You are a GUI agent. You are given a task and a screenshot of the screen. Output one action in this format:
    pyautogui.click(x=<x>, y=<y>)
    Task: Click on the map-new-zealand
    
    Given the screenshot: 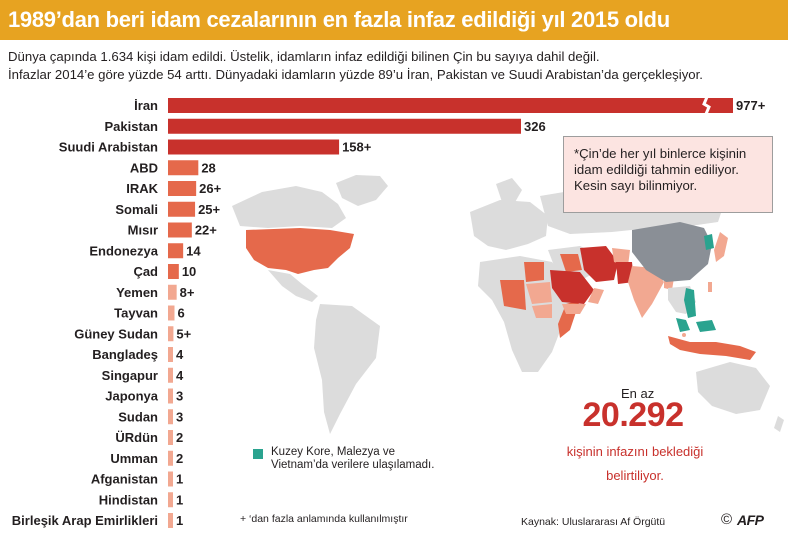 What is the action you would take?
    pyautogui.click(x=779, y=424)
    